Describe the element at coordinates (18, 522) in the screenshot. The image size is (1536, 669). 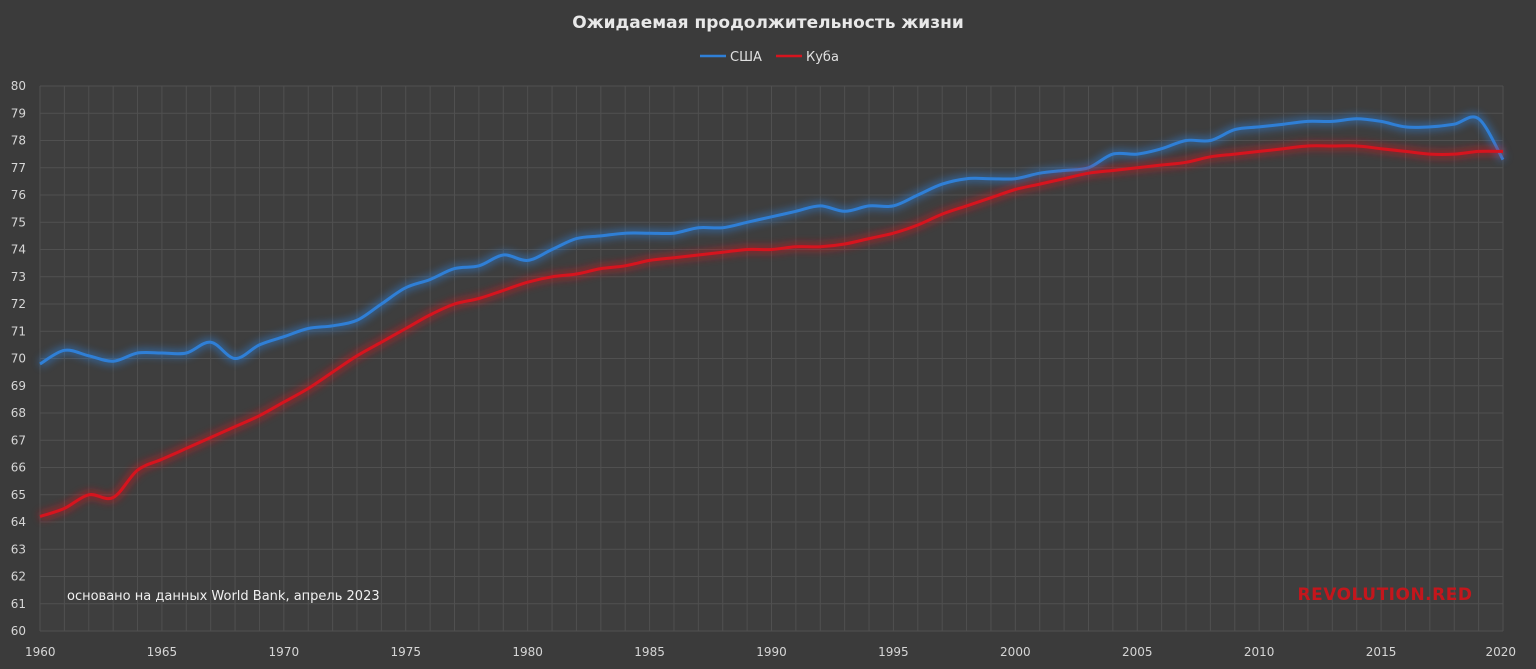
I see `y-tick-label: 64` at that location.